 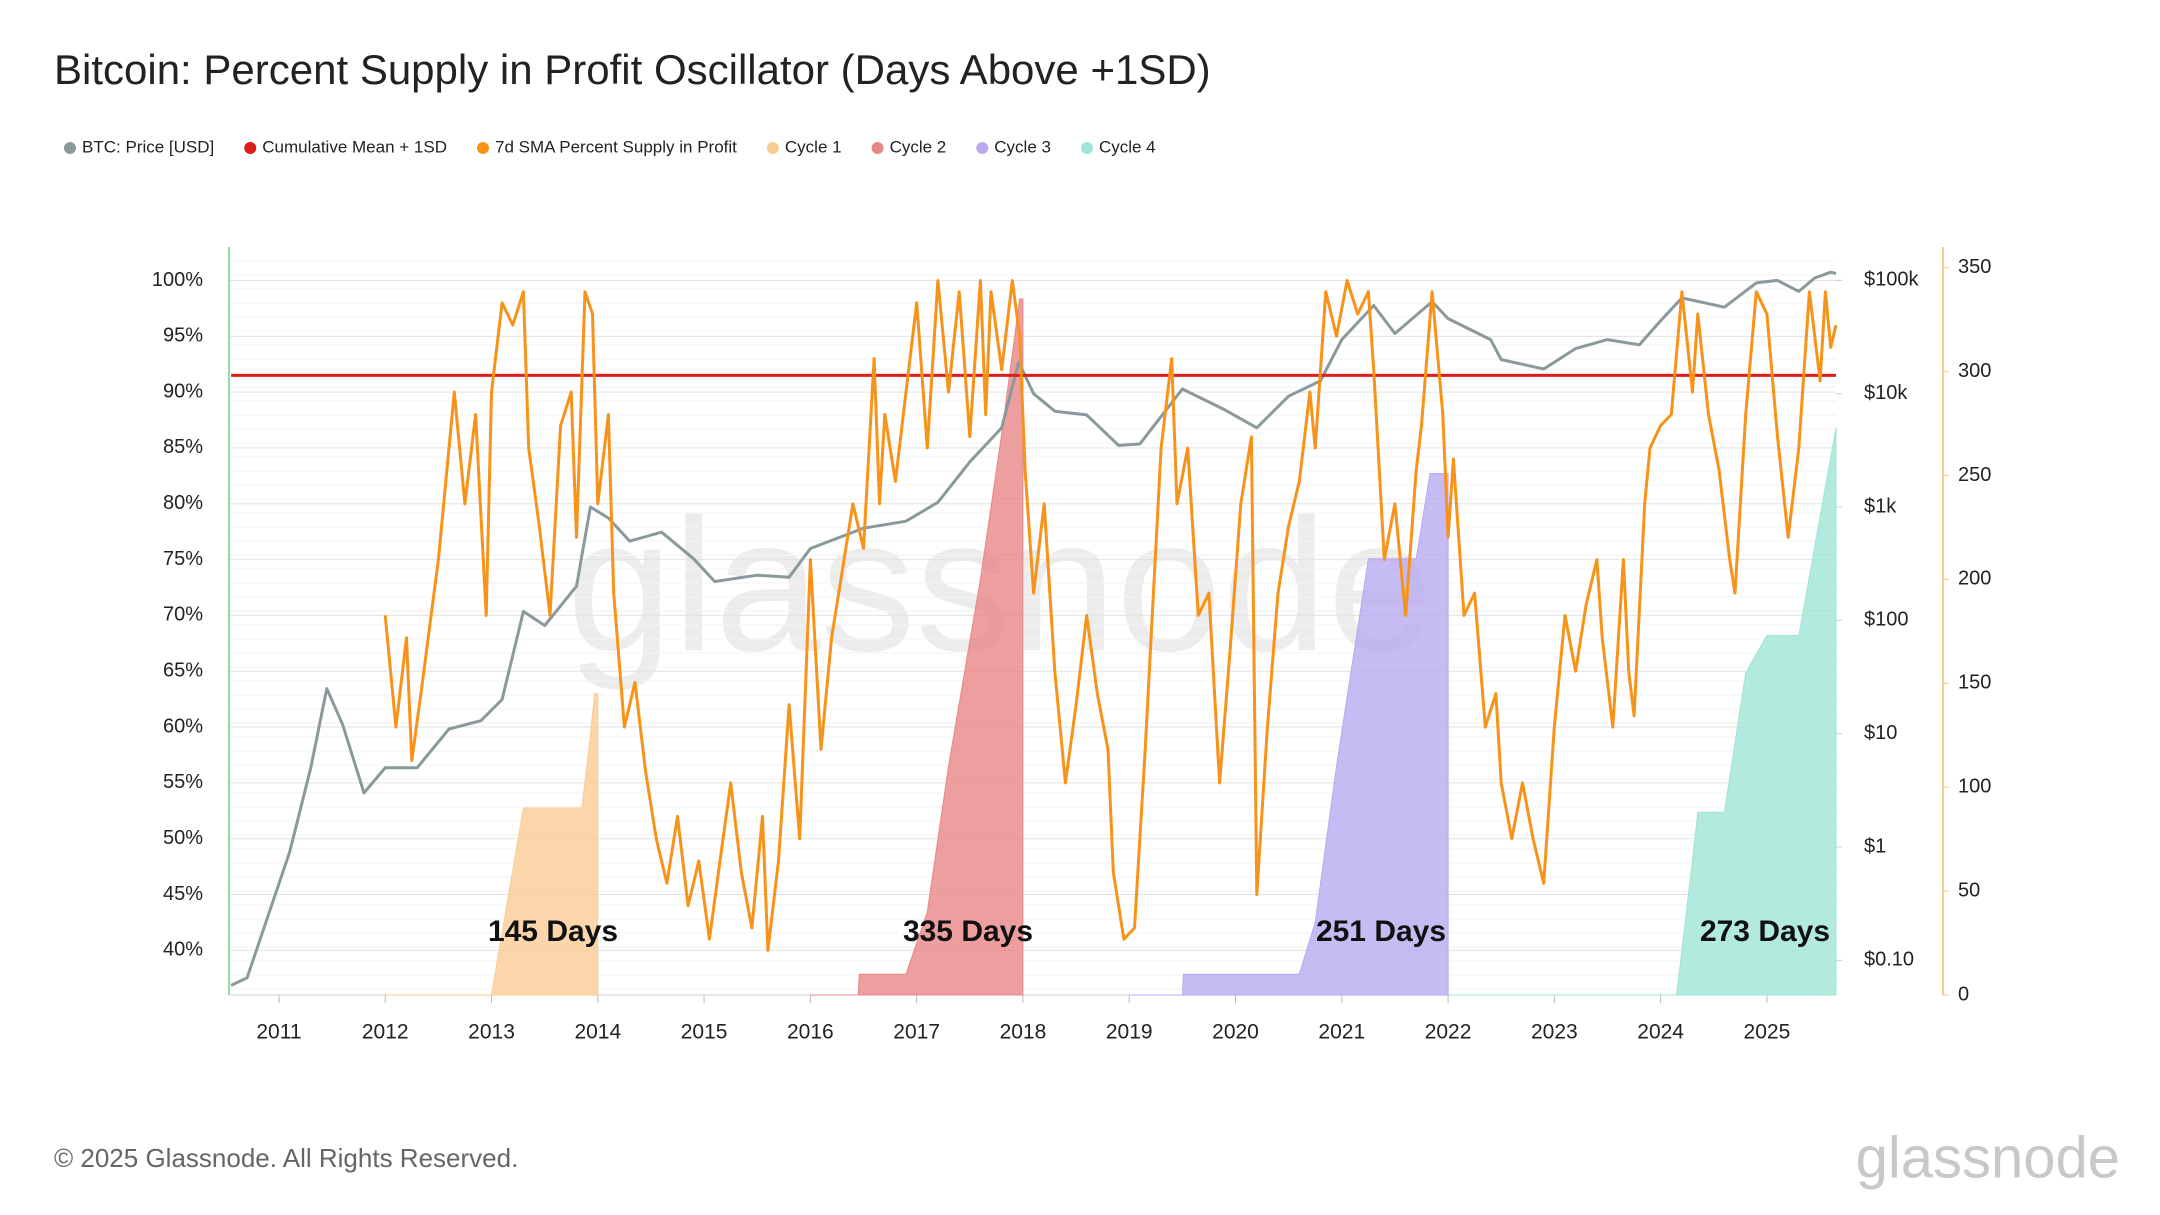 I want to click on y-tick-label: 75%, so click(x=183, y=559).